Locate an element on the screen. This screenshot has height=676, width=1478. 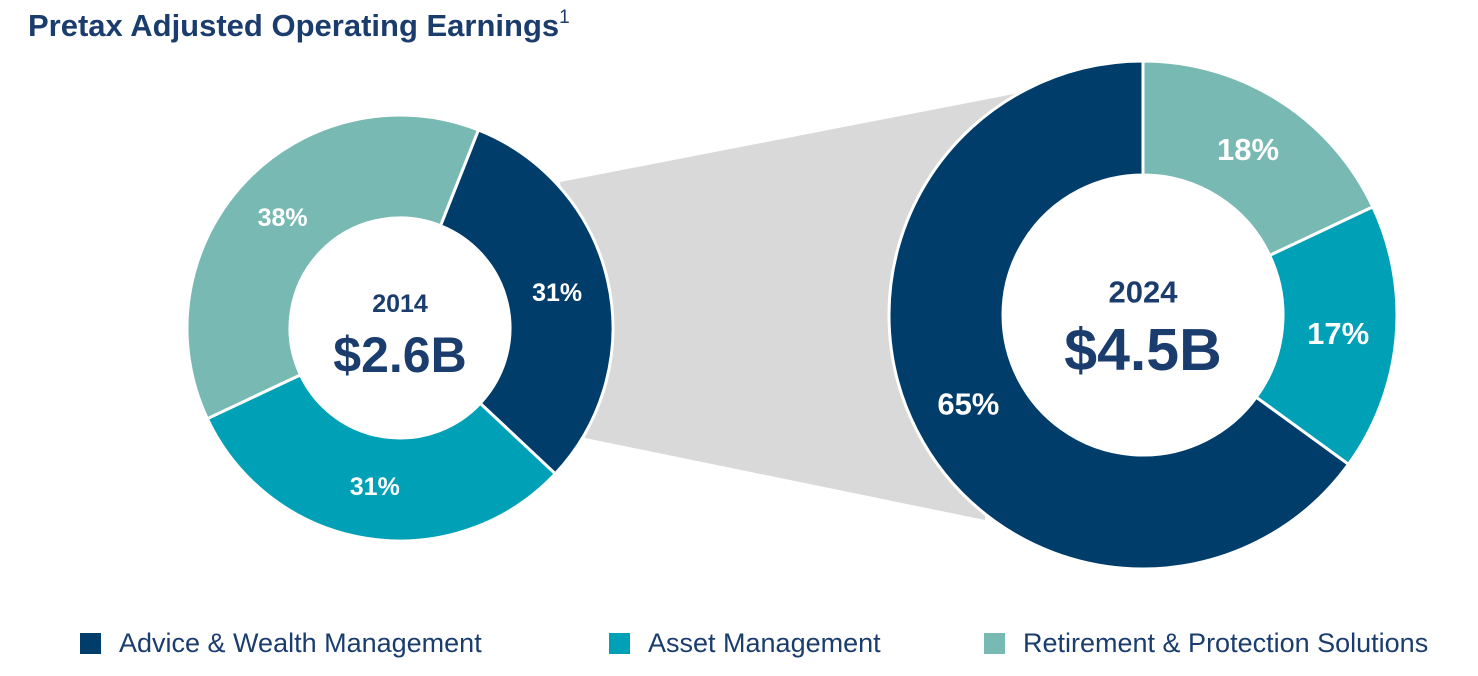
slice-percent-label-2014-asset-management: 31% is located at coordinates (375, 487).